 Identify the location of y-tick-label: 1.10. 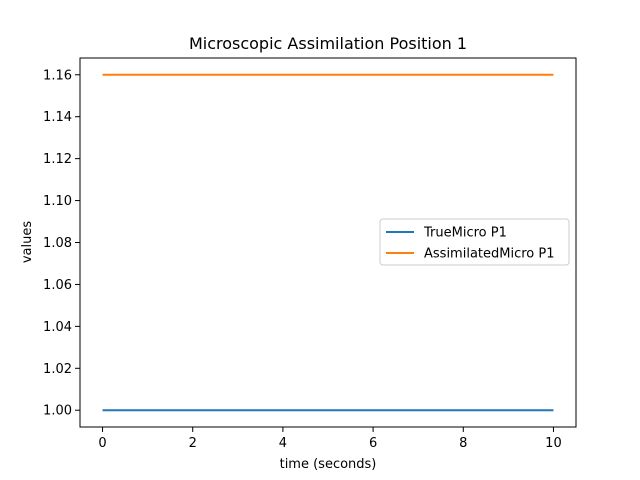
(57, 201).